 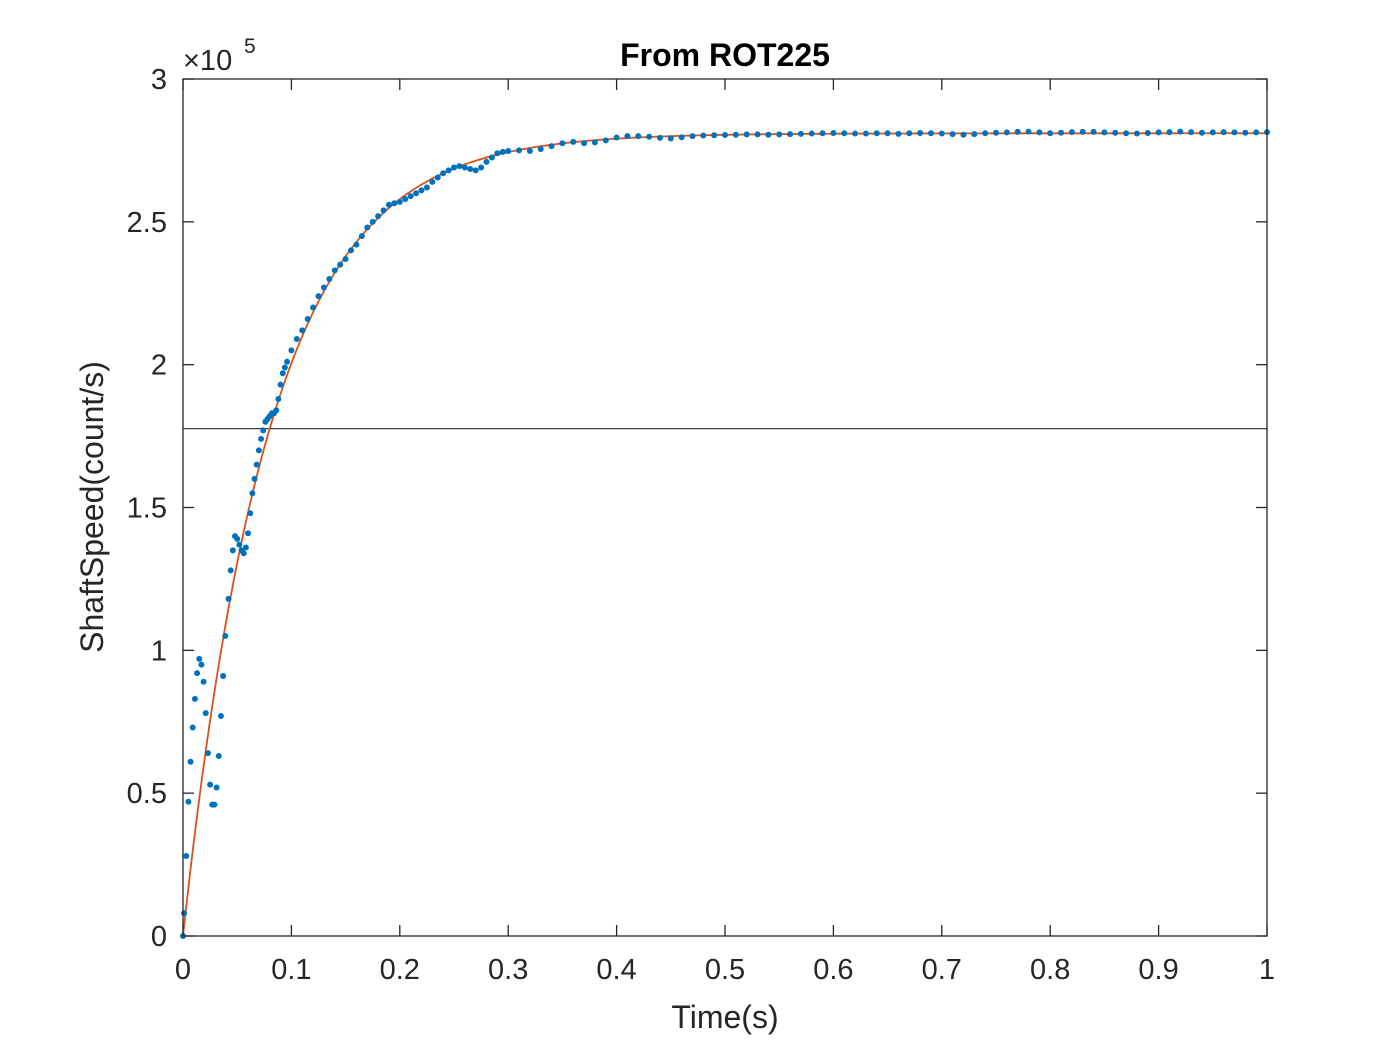 What do you see at coordinates (724, 1017) in the screenshot?
I see `x-axis-label: Time(s)` at bounding box center [724, 1017].